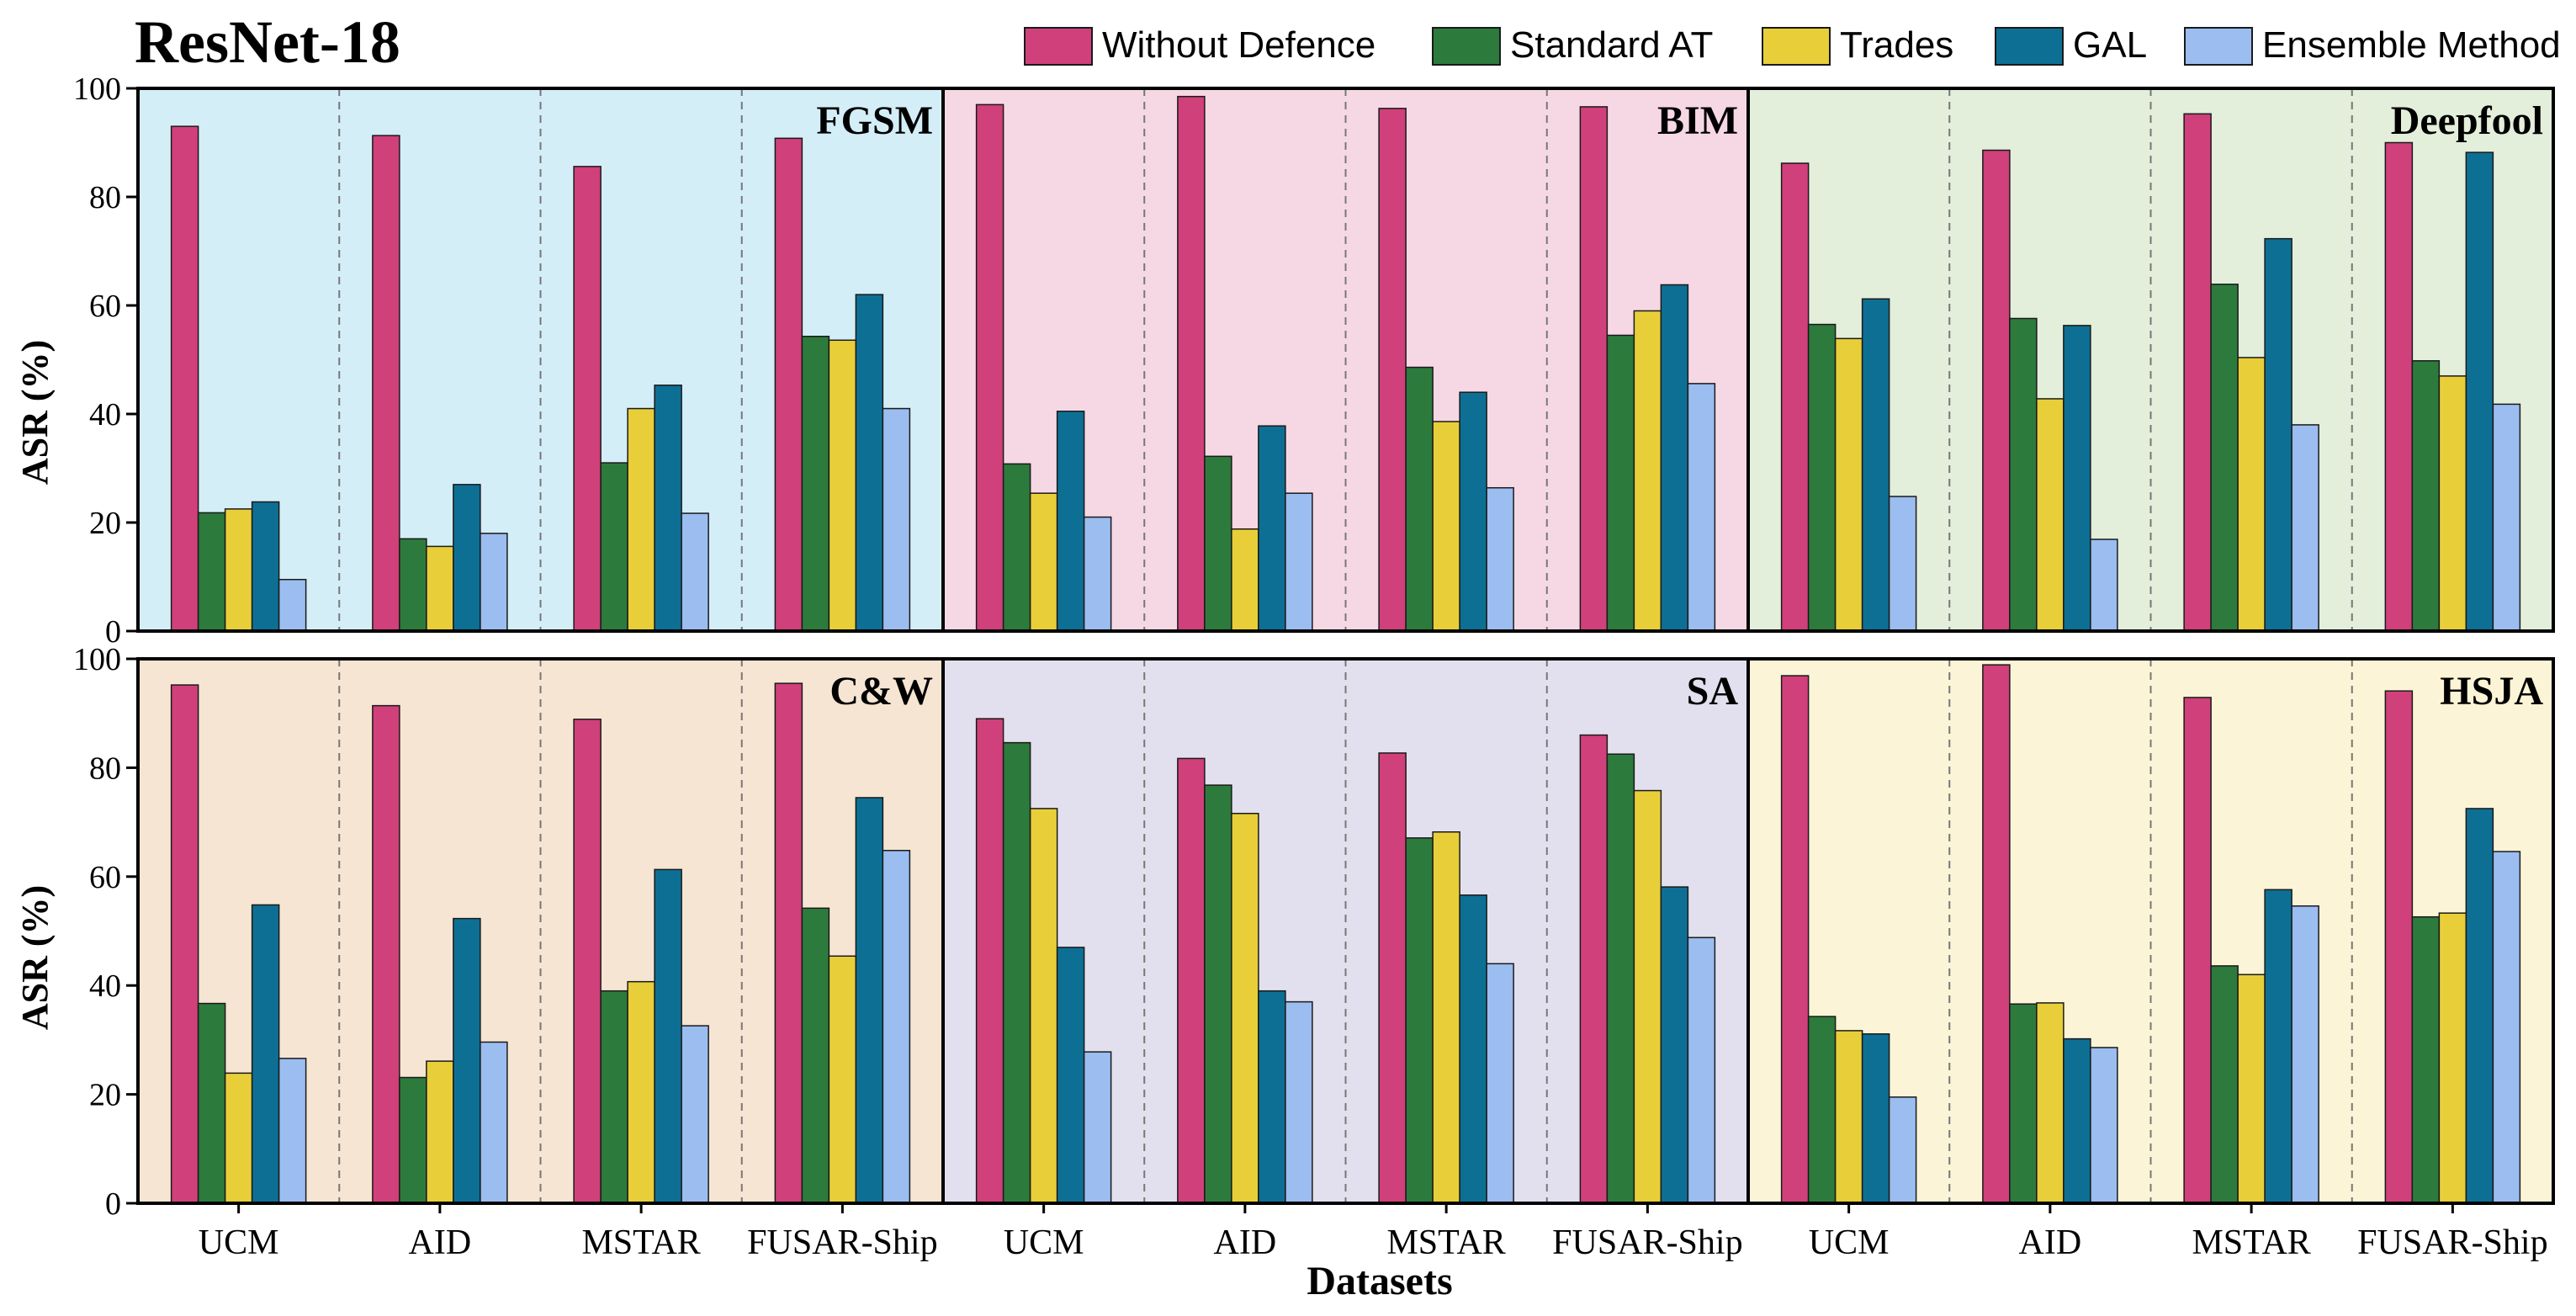 This screenshot has height=1316, width=2576. I want to click on bar-bim-mstar-trades, so click(1446, 526).